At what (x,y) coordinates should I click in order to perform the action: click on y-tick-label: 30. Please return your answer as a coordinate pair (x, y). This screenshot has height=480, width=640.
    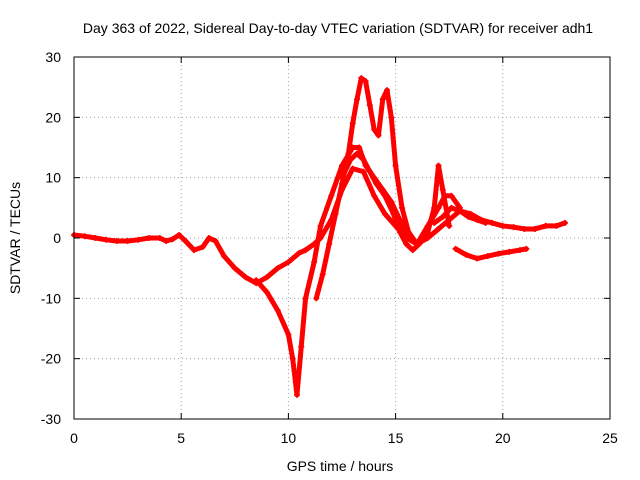
    Looking at the image, I should click on (53, 57).